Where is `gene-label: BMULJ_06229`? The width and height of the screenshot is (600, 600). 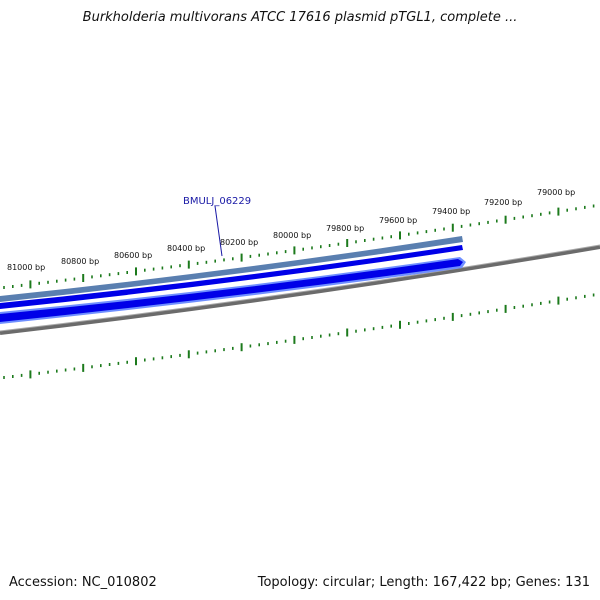 gene-label: BMULJ_06229 is located at coordinates (217, 201).